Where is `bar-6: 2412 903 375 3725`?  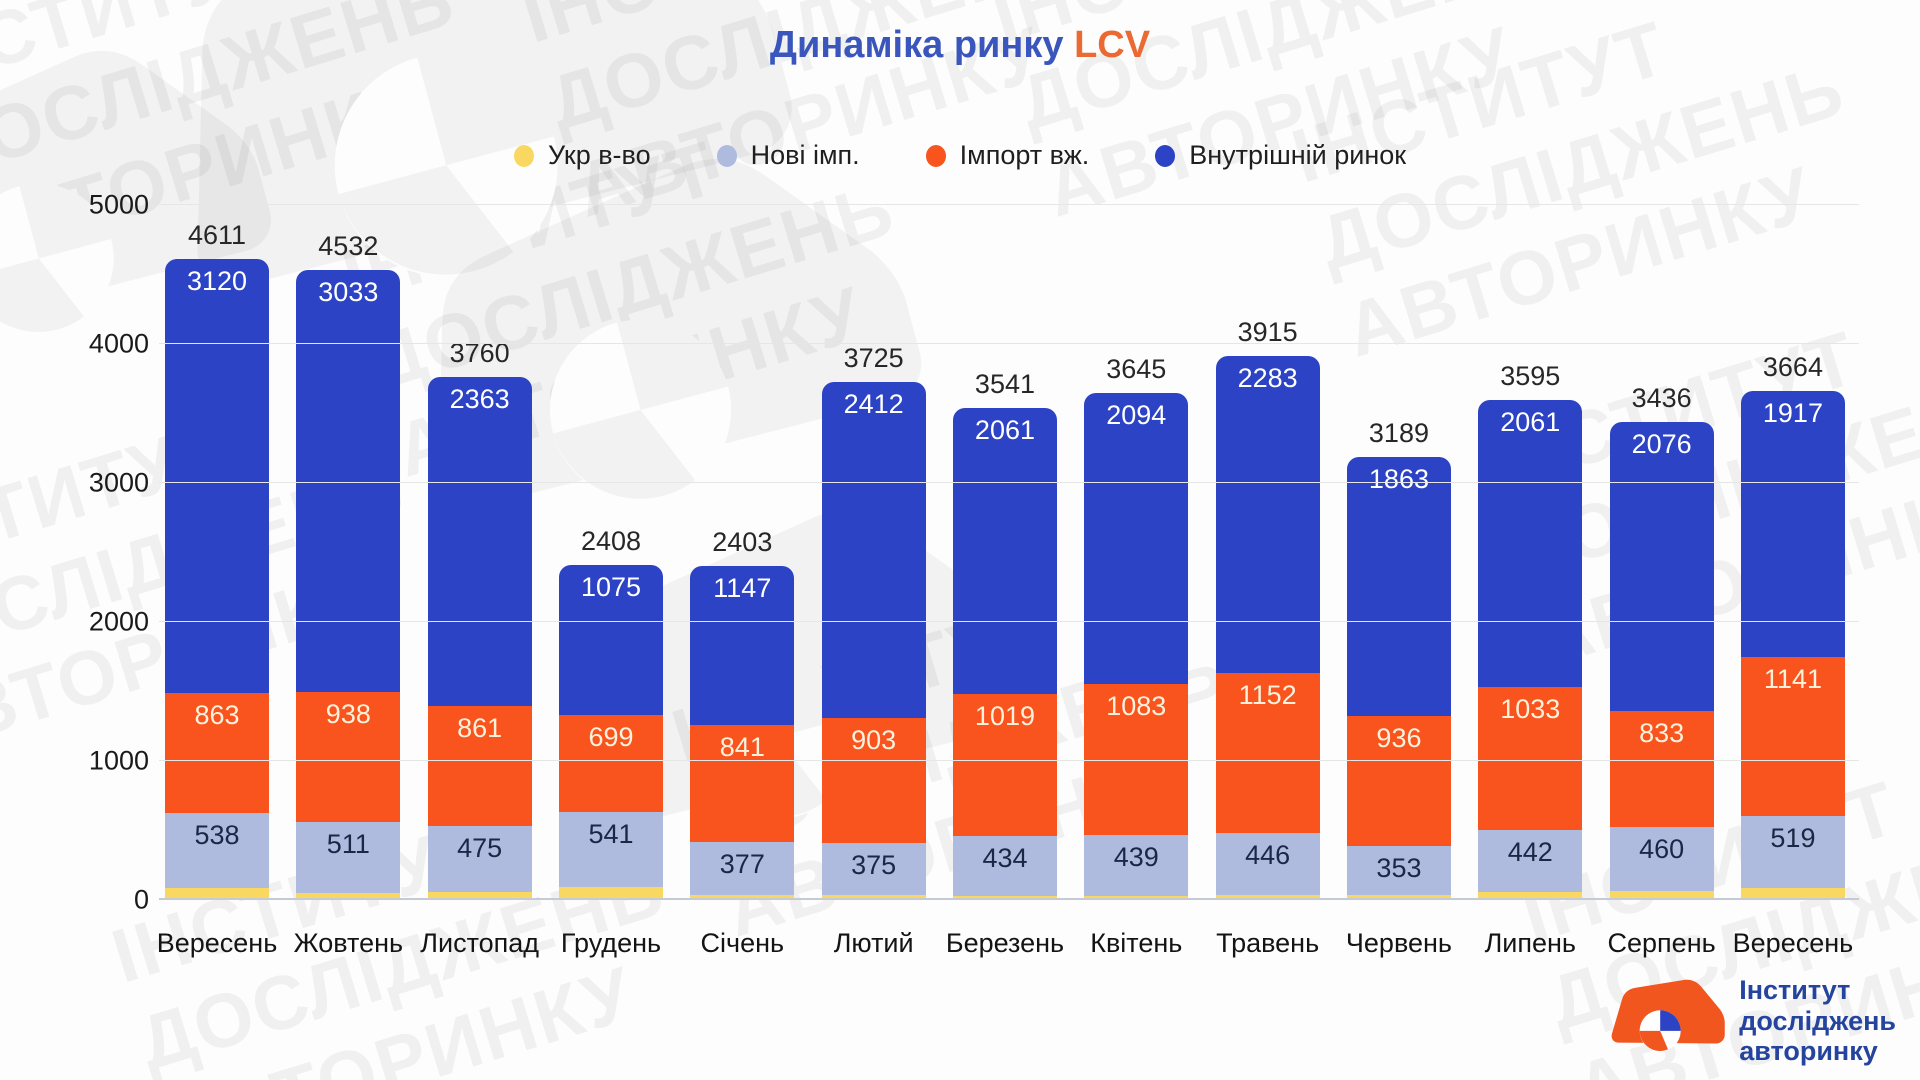 bar-6: 2412 903 375 3725 is located at coordinates (873, 552).